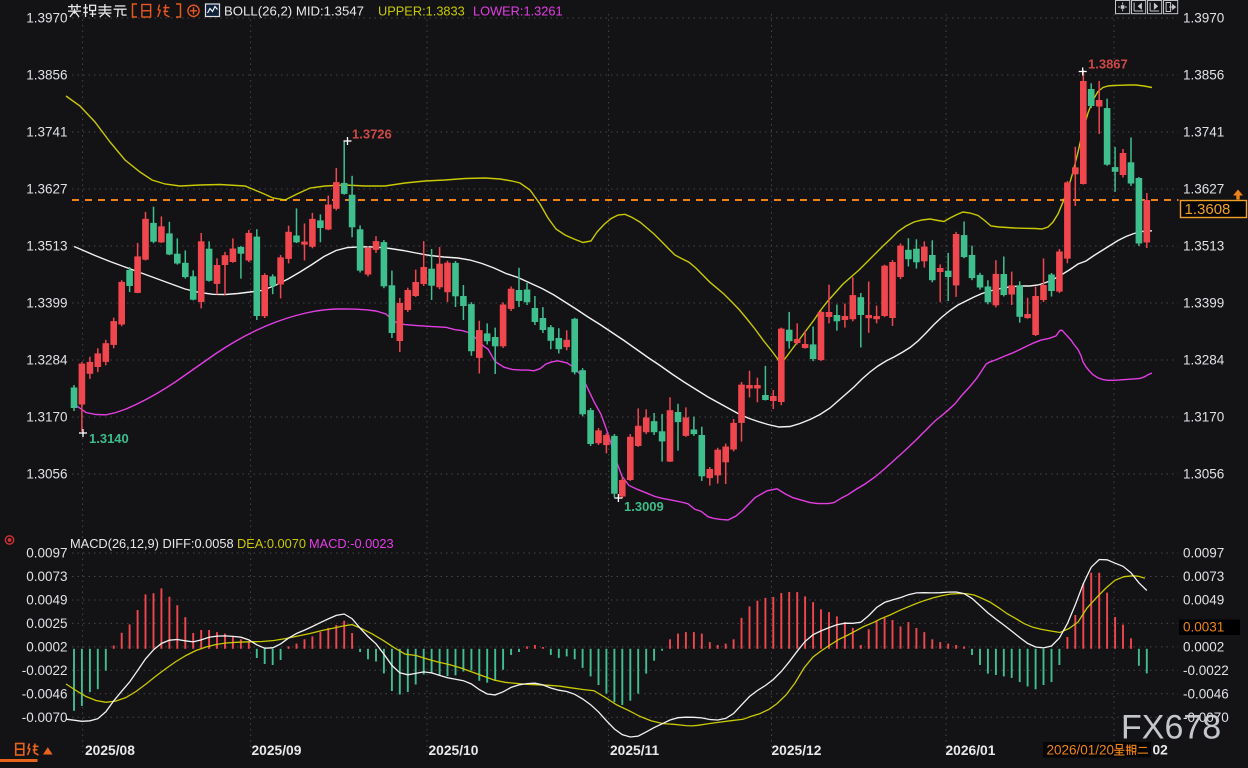 Image resolution: width=1248 pixels, height=768 pixels. Describe the element at coordinates (634, 750) in the screenshot. I see `svg-text: 2025/11` at that location.